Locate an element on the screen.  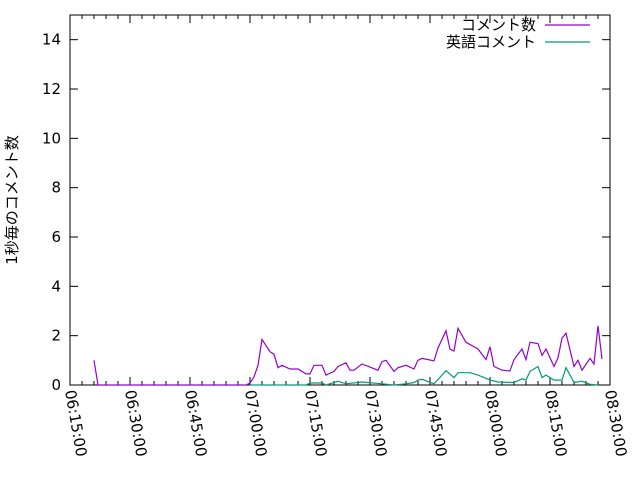
legend-label: 英語コメント is located at coordinates (491, 42).